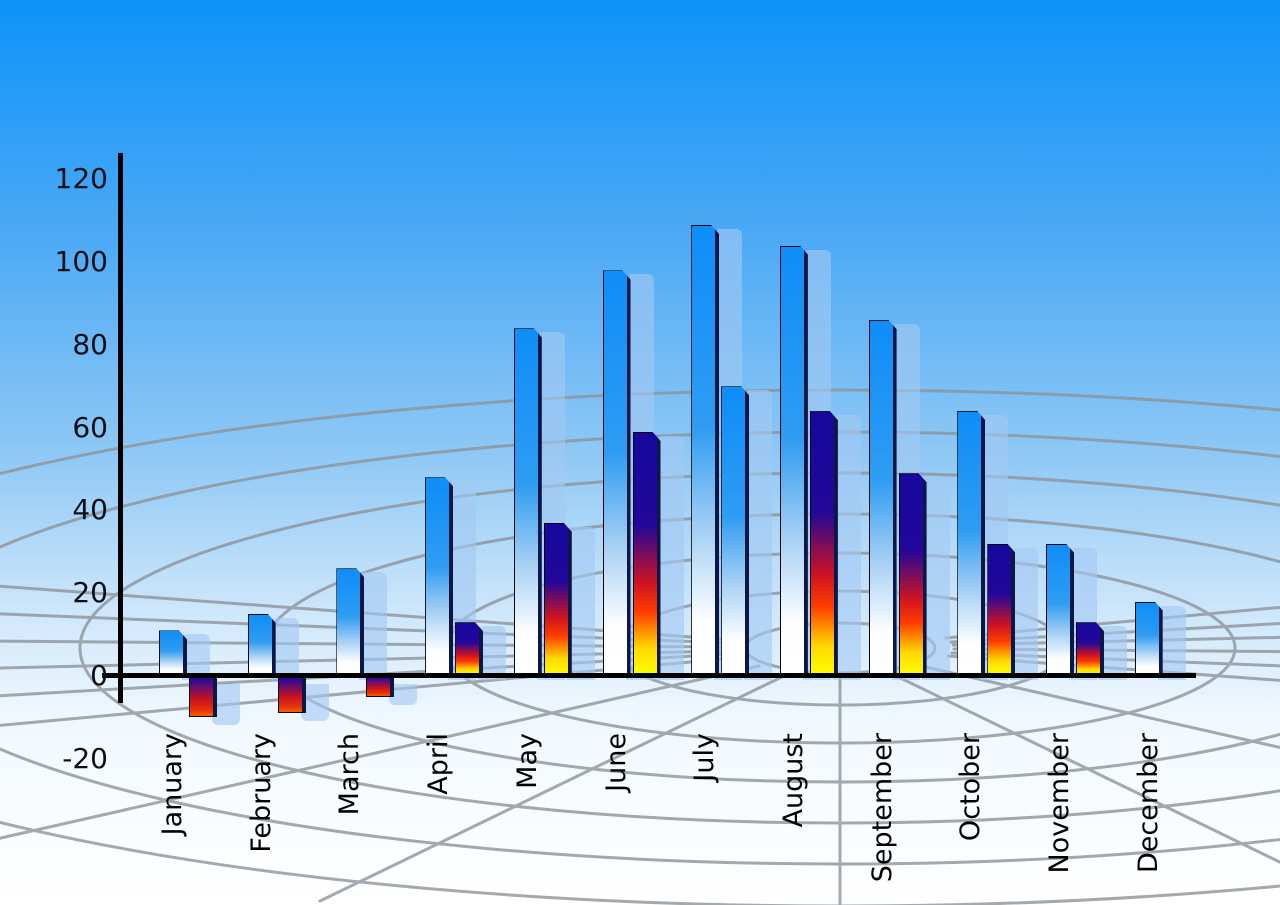  What do you see at coordinates (527, 761) in the screenshot?
I see `x-month-label: May` at bounding box center [527, 761].